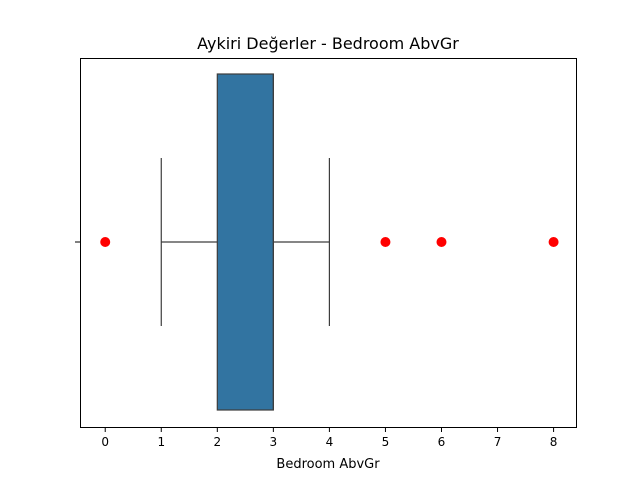 The width and height of the screenshot is (640, 484). What do you see at coordinates (330, 442) in the screenshot?
I see `x-tick-label: 4` at bounding box center [330, 442].